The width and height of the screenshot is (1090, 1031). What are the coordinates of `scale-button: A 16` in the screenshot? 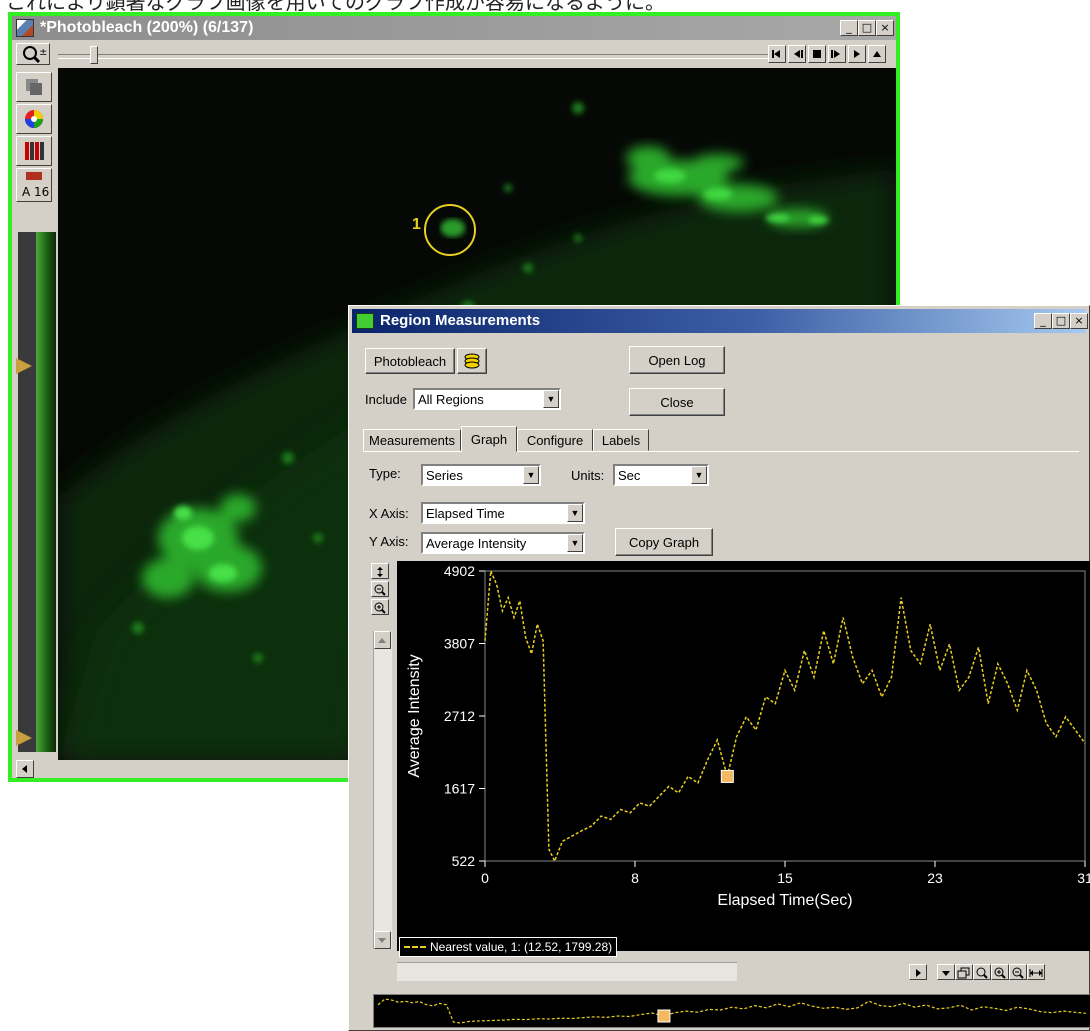 It's located at (34, 185).